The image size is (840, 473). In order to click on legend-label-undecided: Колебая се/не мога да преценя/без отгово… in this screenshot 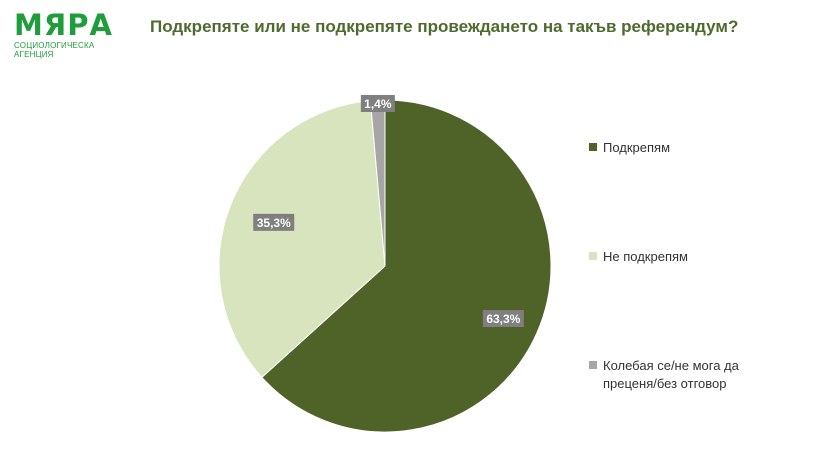, I will do `click(671, 374)`.